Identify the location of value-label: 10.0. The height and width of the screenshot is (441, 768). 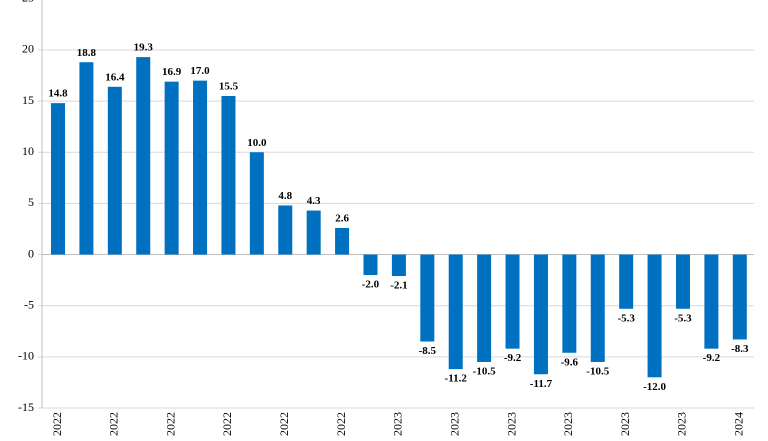
(257, 143).